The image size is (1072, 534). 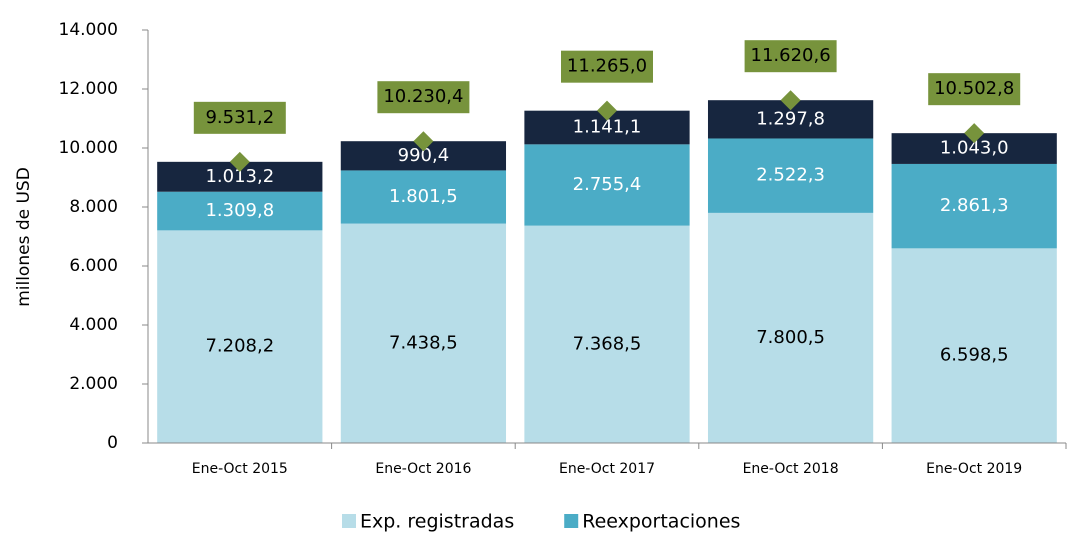 What do you see at coordinates (112, 443) in the screenshot?
I see `y-tick-label: 0` at bounding box center [112, 443].